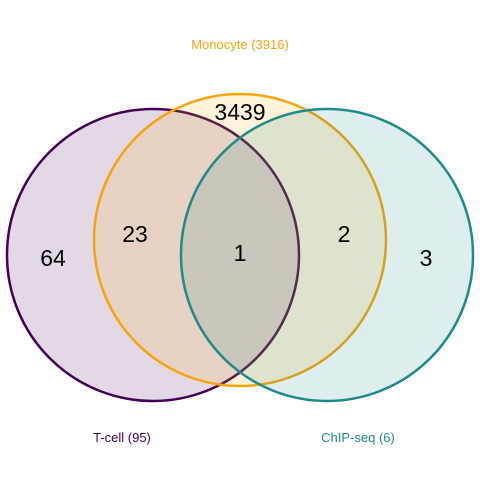 This screenshot has width=480, height=480. Describe the element at coordinates (240, 44) in the screenshot. I see `monocyte-set-label: Monocyte (3916)` at that location.